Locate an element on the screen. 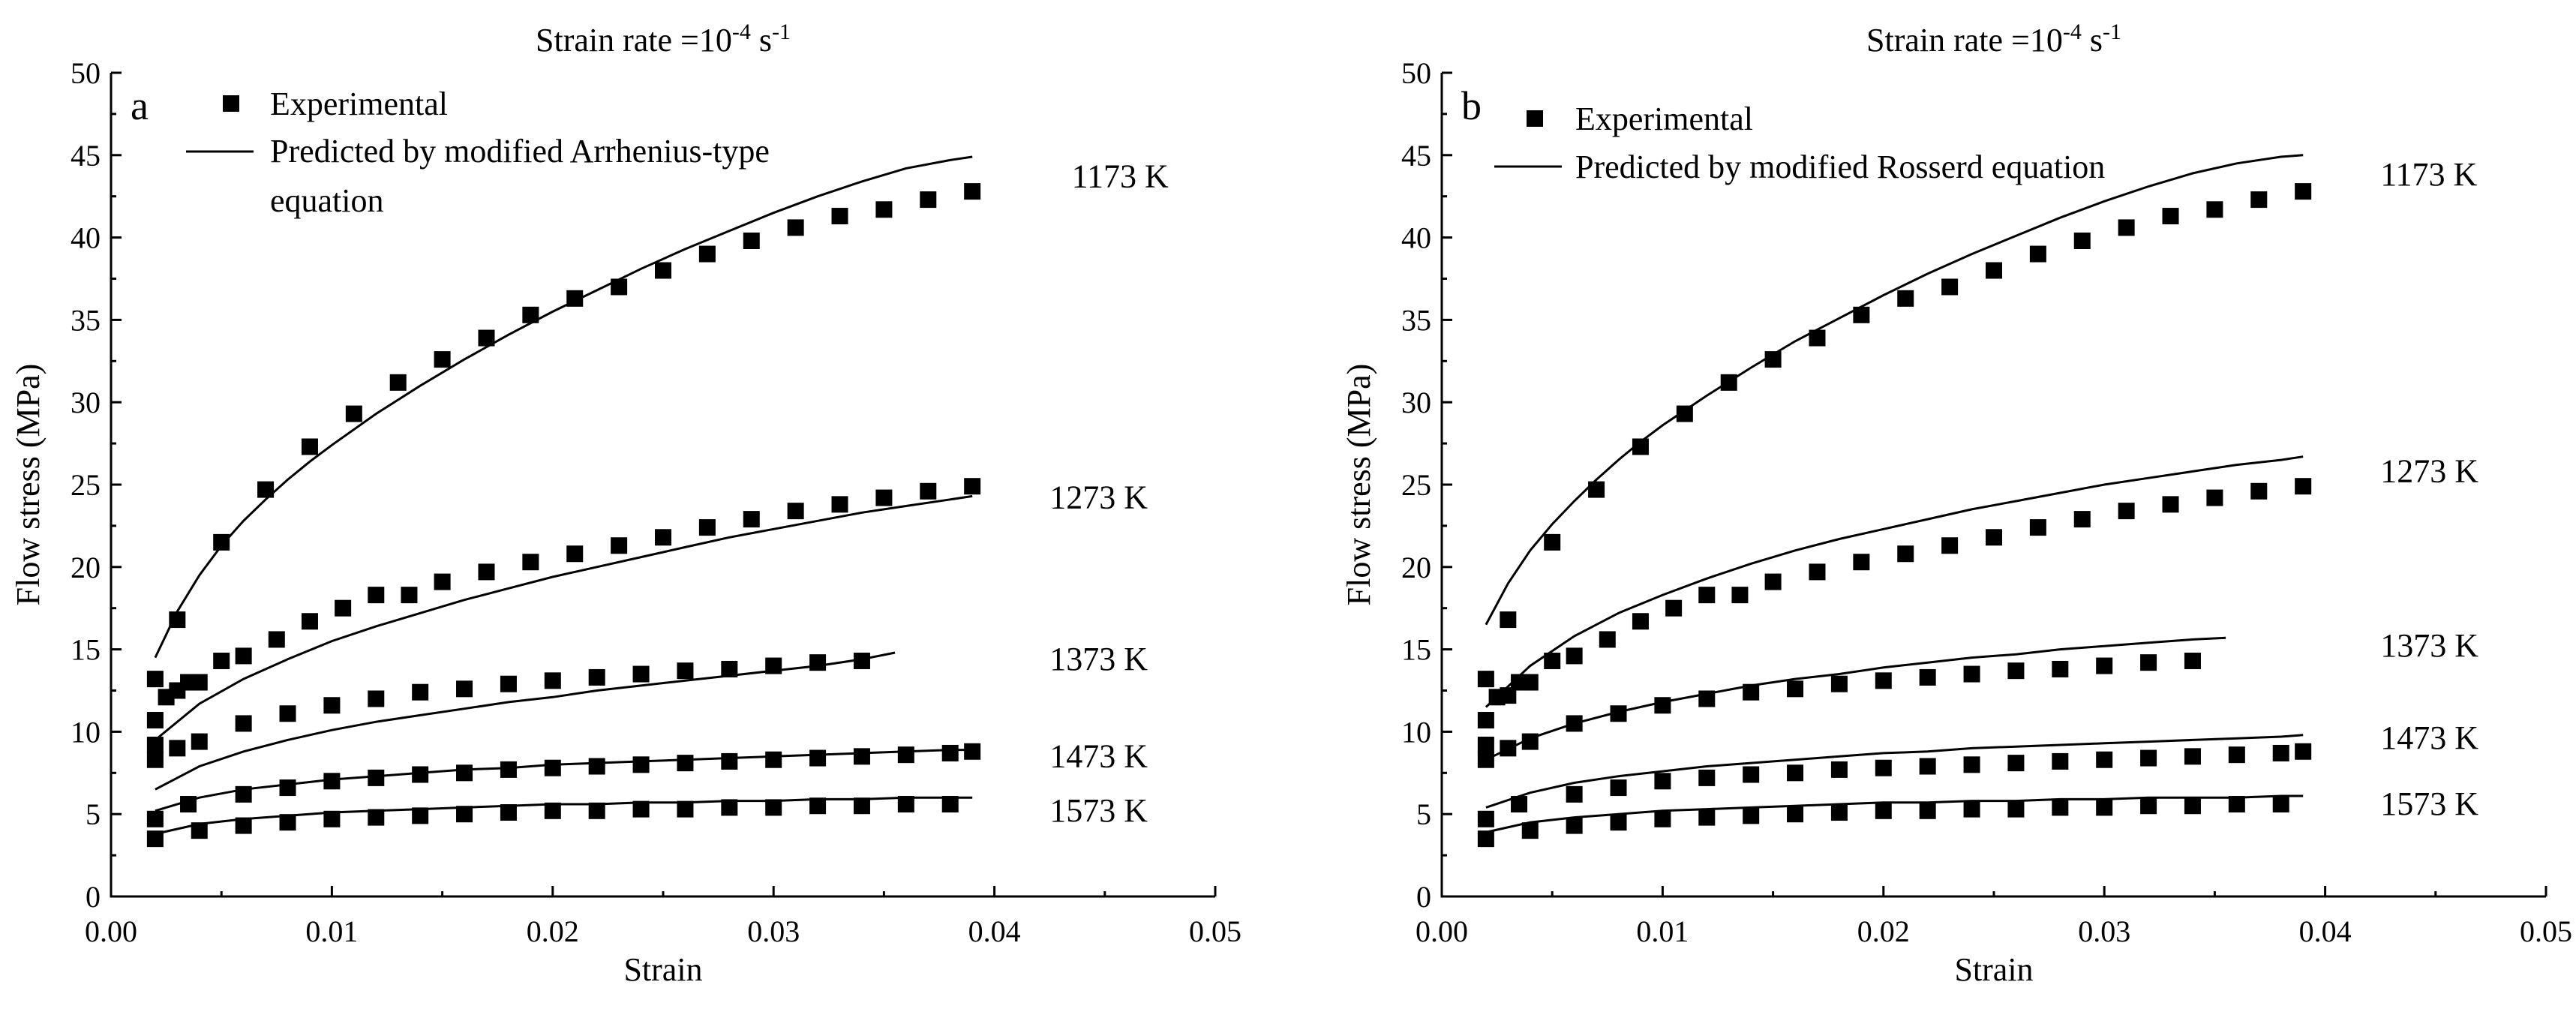 The image size is (2576, 1015). series-1273-K: 1273 K is located at coordinates (1977, 602).